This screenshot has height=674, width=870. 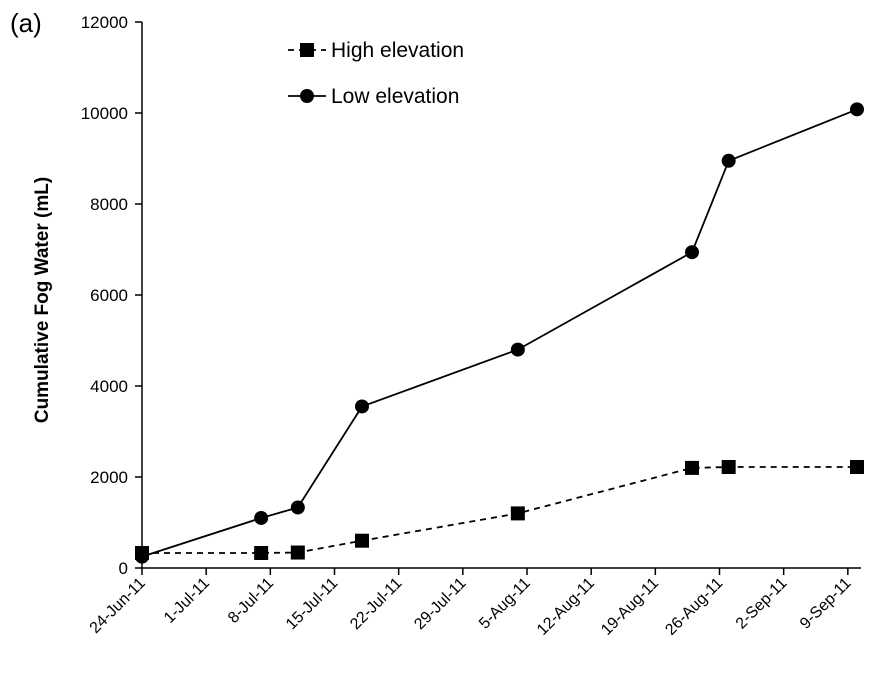 What do you see at coordinates (187, 601) in the screenshot?
I see `x-tick-label: 1-Jul-11` at bounding box center [187, 601].